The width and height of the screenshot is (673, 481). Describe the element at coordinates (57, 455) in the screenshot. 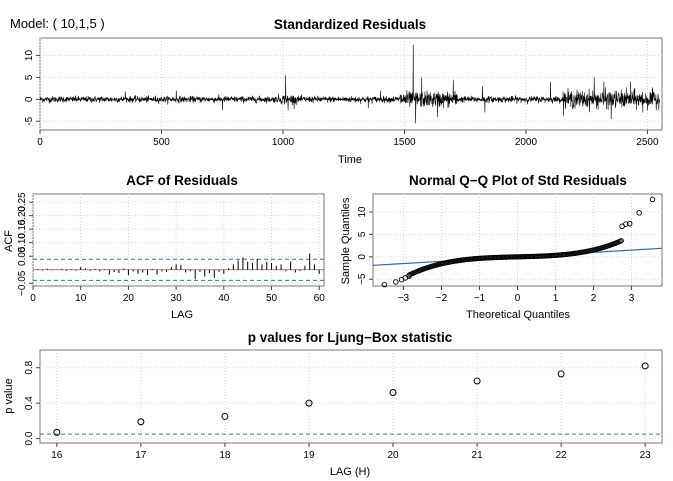

I see `x-tick-label: 16` at that location.